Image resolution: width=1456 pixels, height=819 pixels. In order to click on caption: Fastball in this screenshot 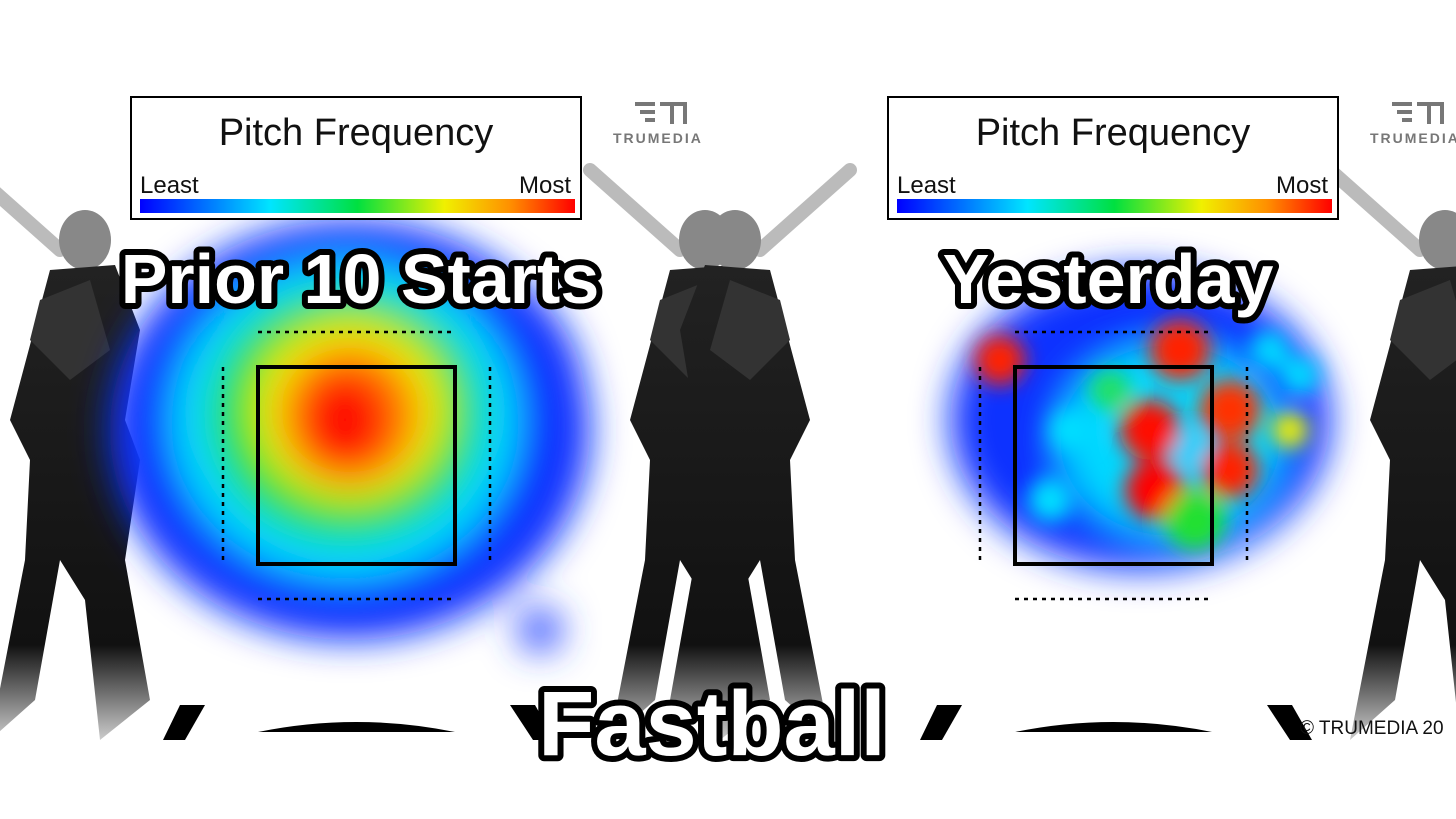, I will do `click(712, 724)`.